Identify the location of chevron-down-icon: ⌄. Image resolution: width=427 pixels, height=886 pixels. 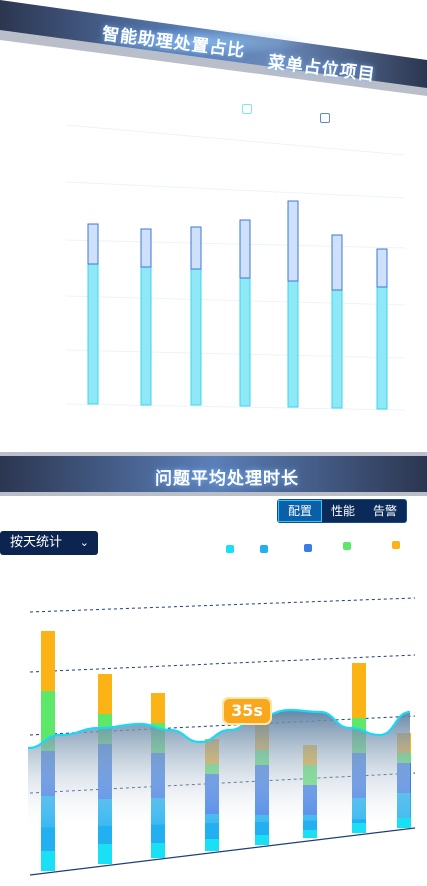
(84, 542).